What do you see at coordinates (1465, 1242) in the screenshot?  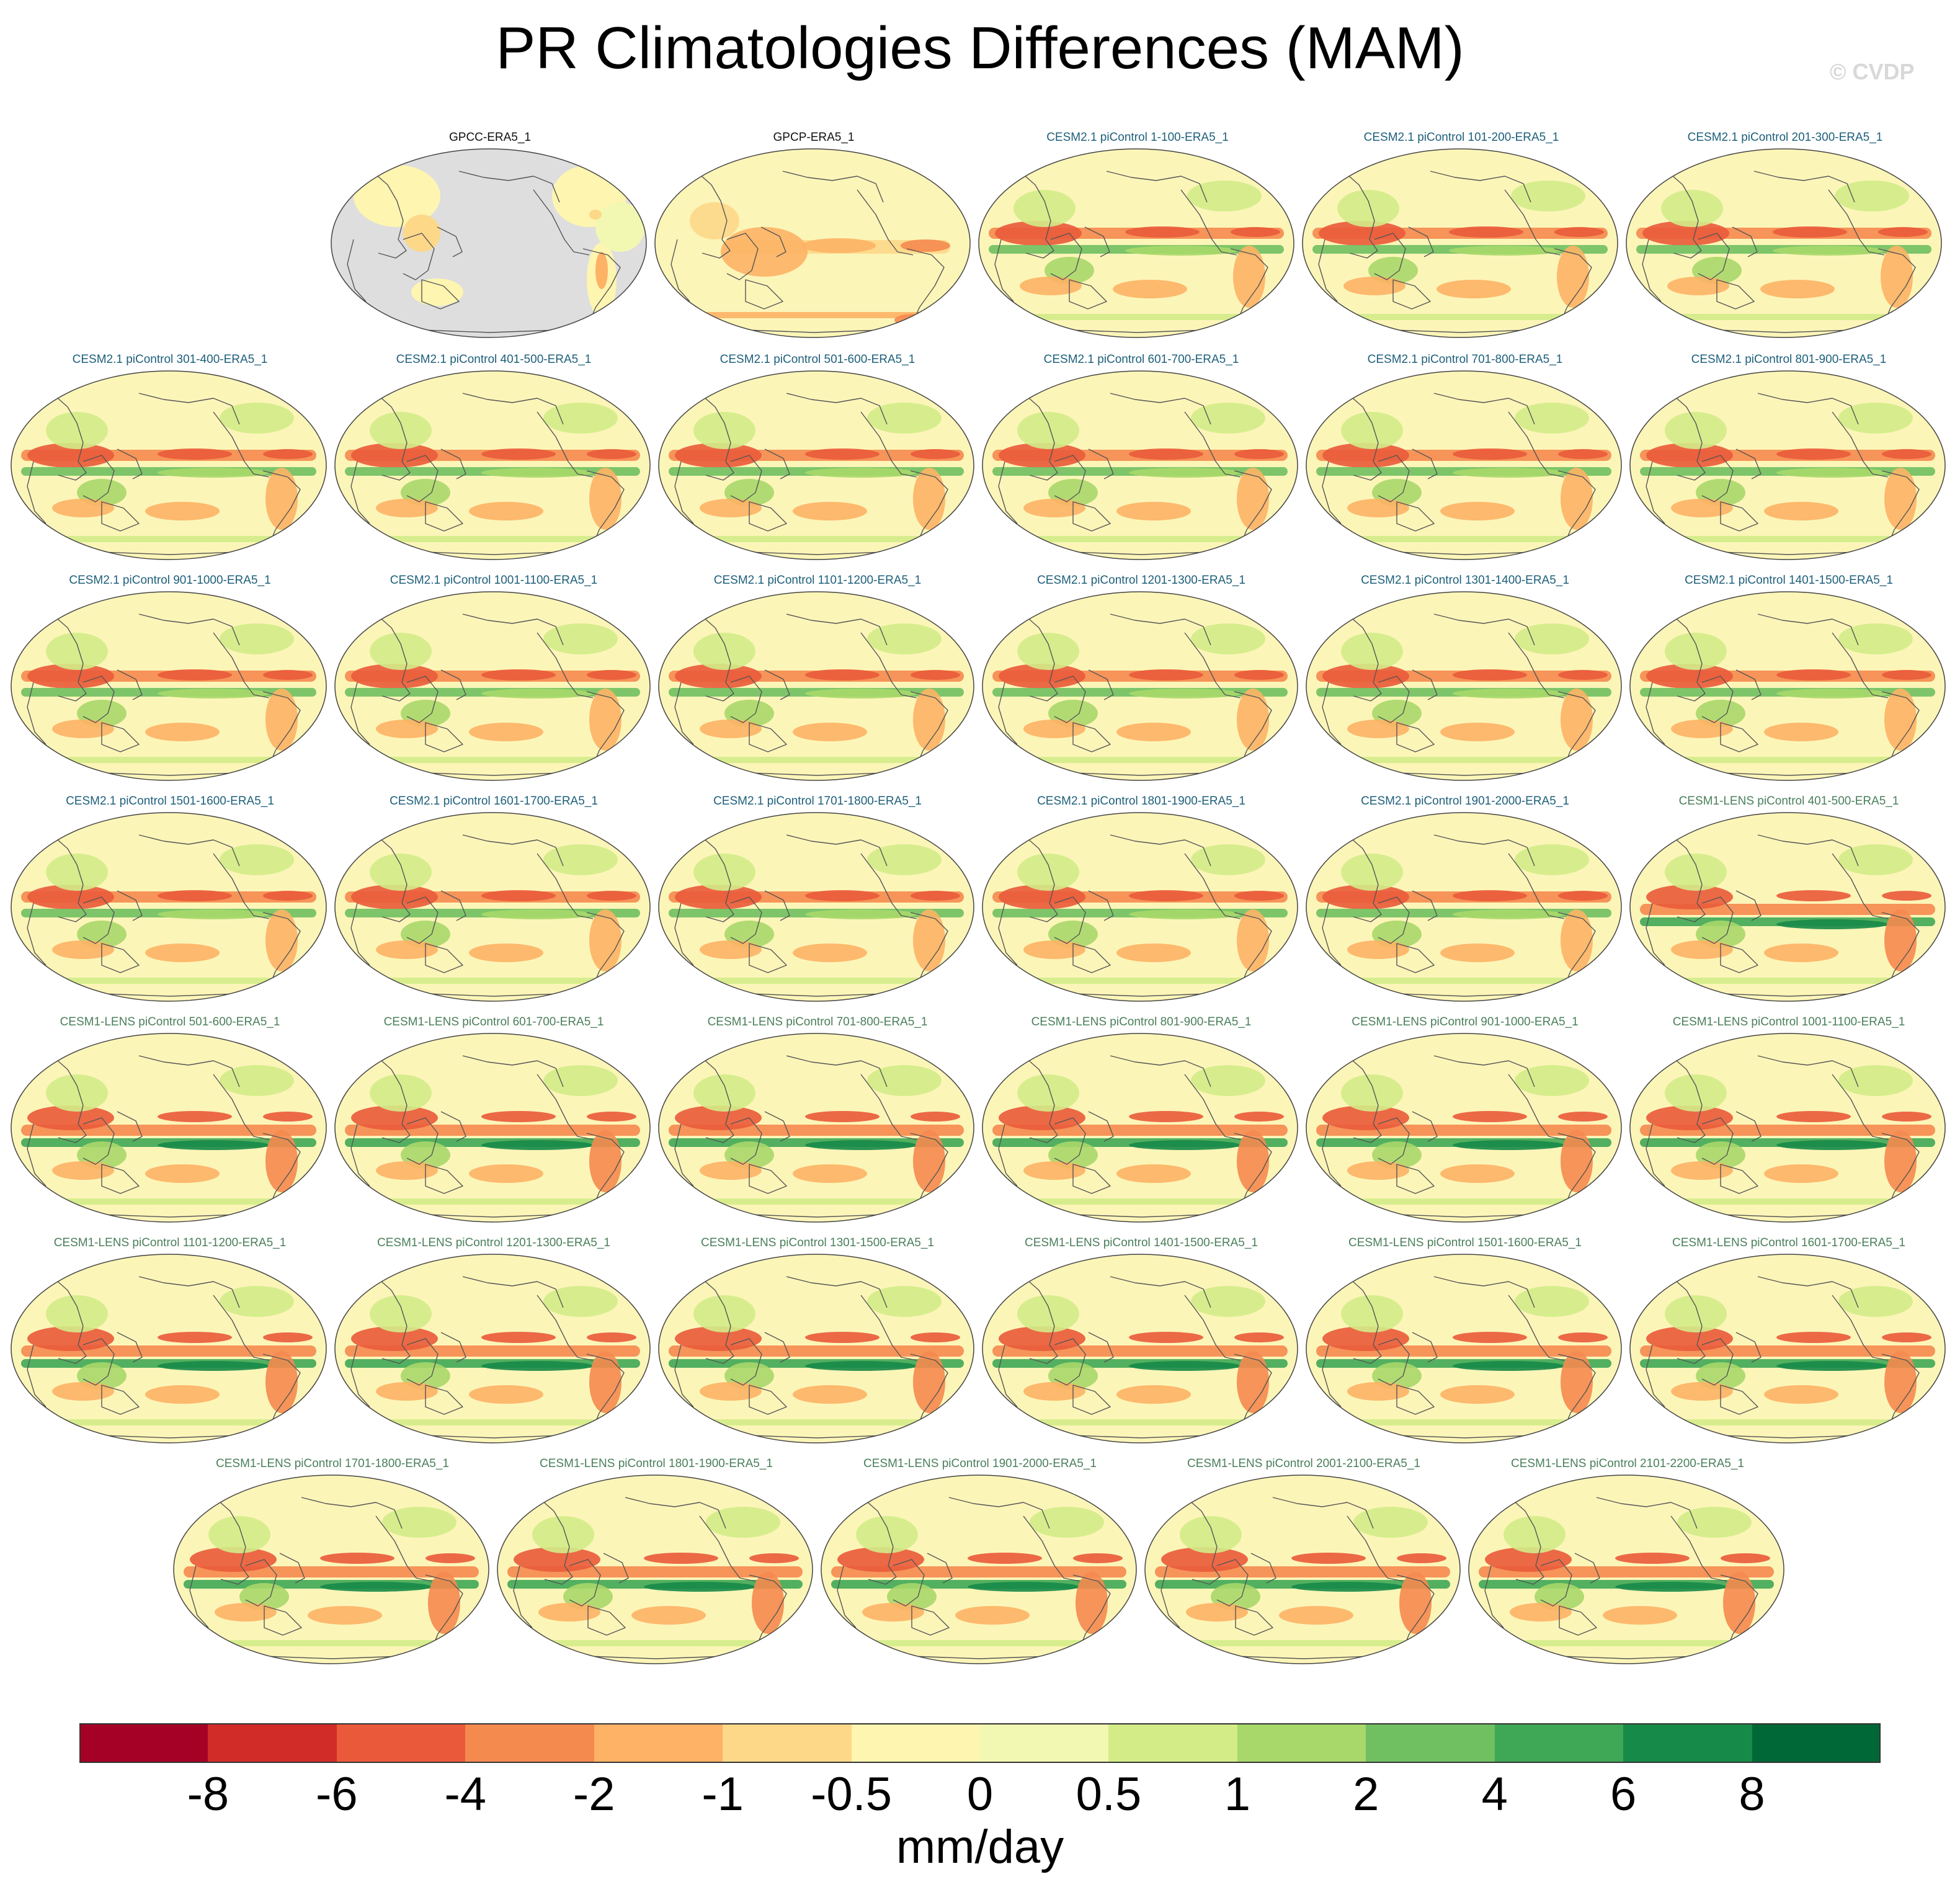 I see `panel-title: CESM1-LENS piControl 1501-1600-ERA5_1` at bounding box center [1465, 1242].